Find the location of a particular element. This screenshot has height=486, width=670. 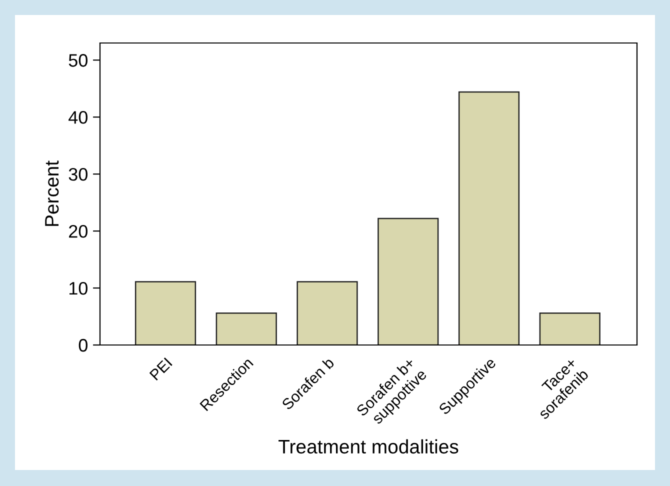

y-tick-label: 30 is located at coordinates (78, 174).